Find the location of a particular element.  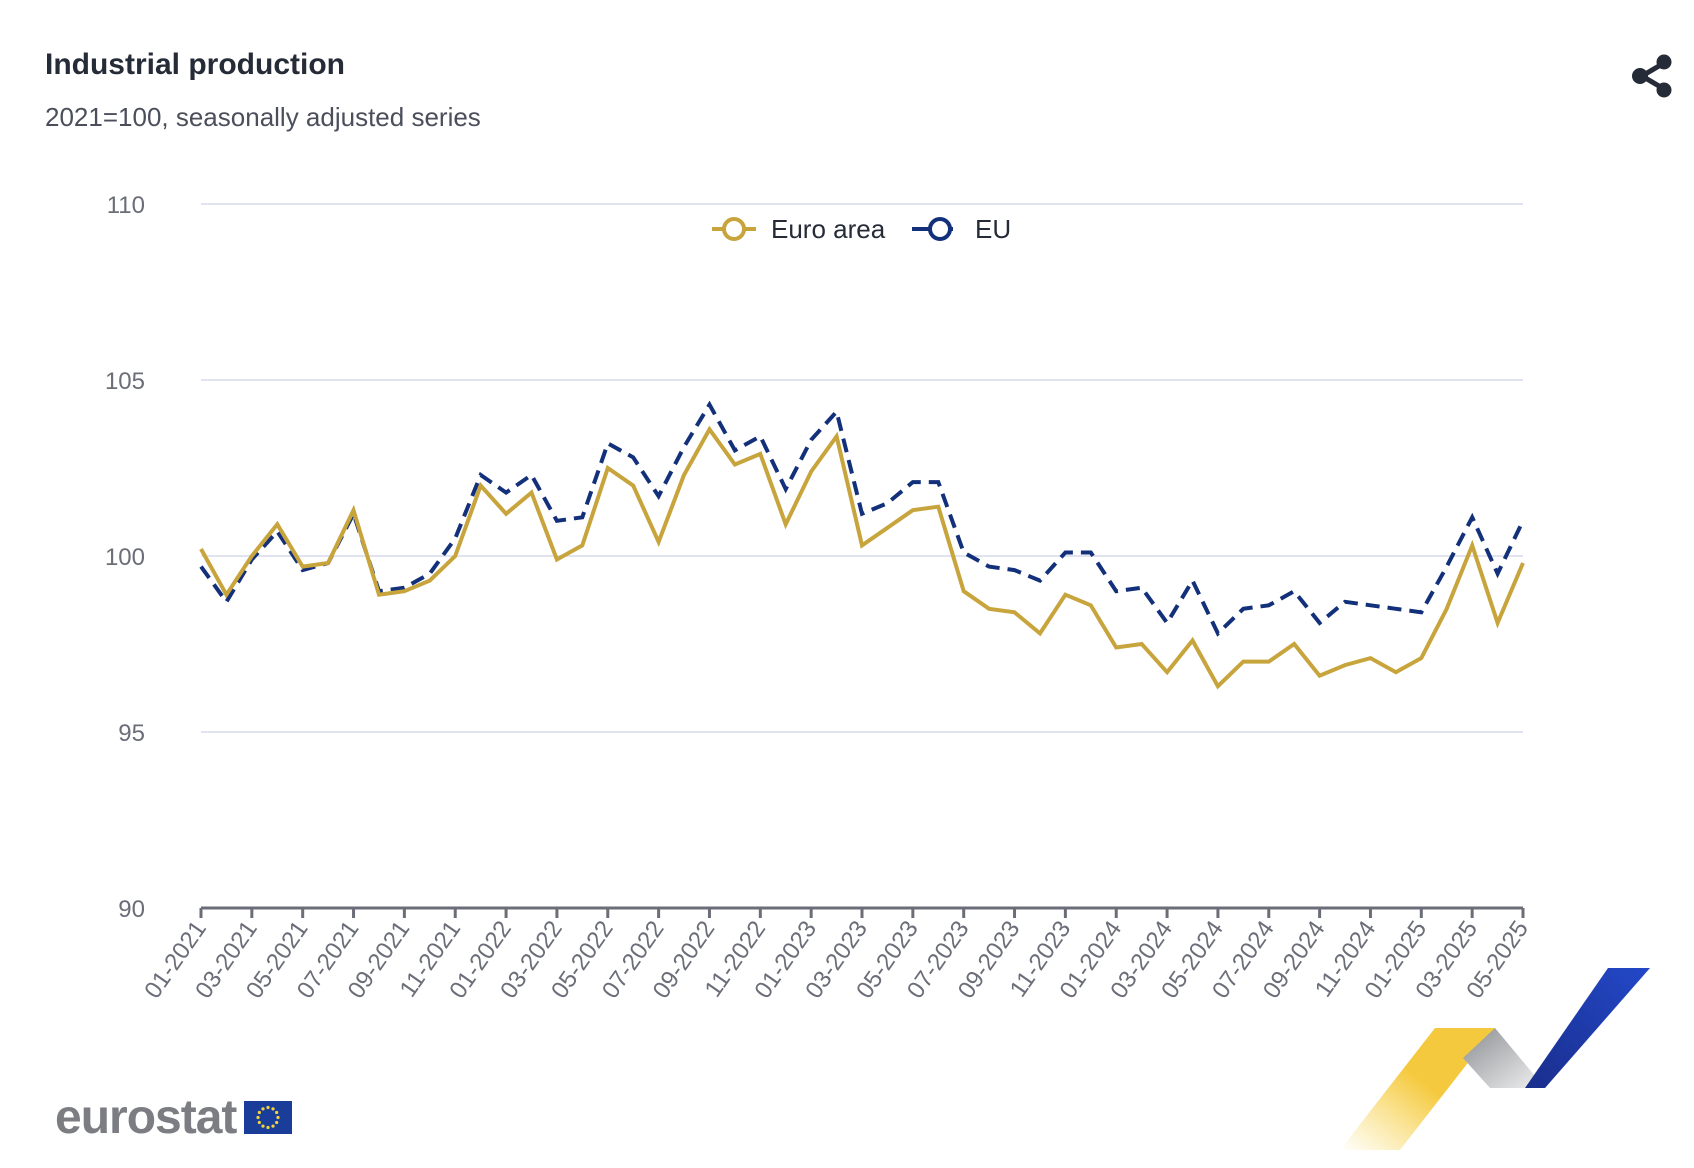

legend-item-eu: EU is located at coordinates (961, 229).